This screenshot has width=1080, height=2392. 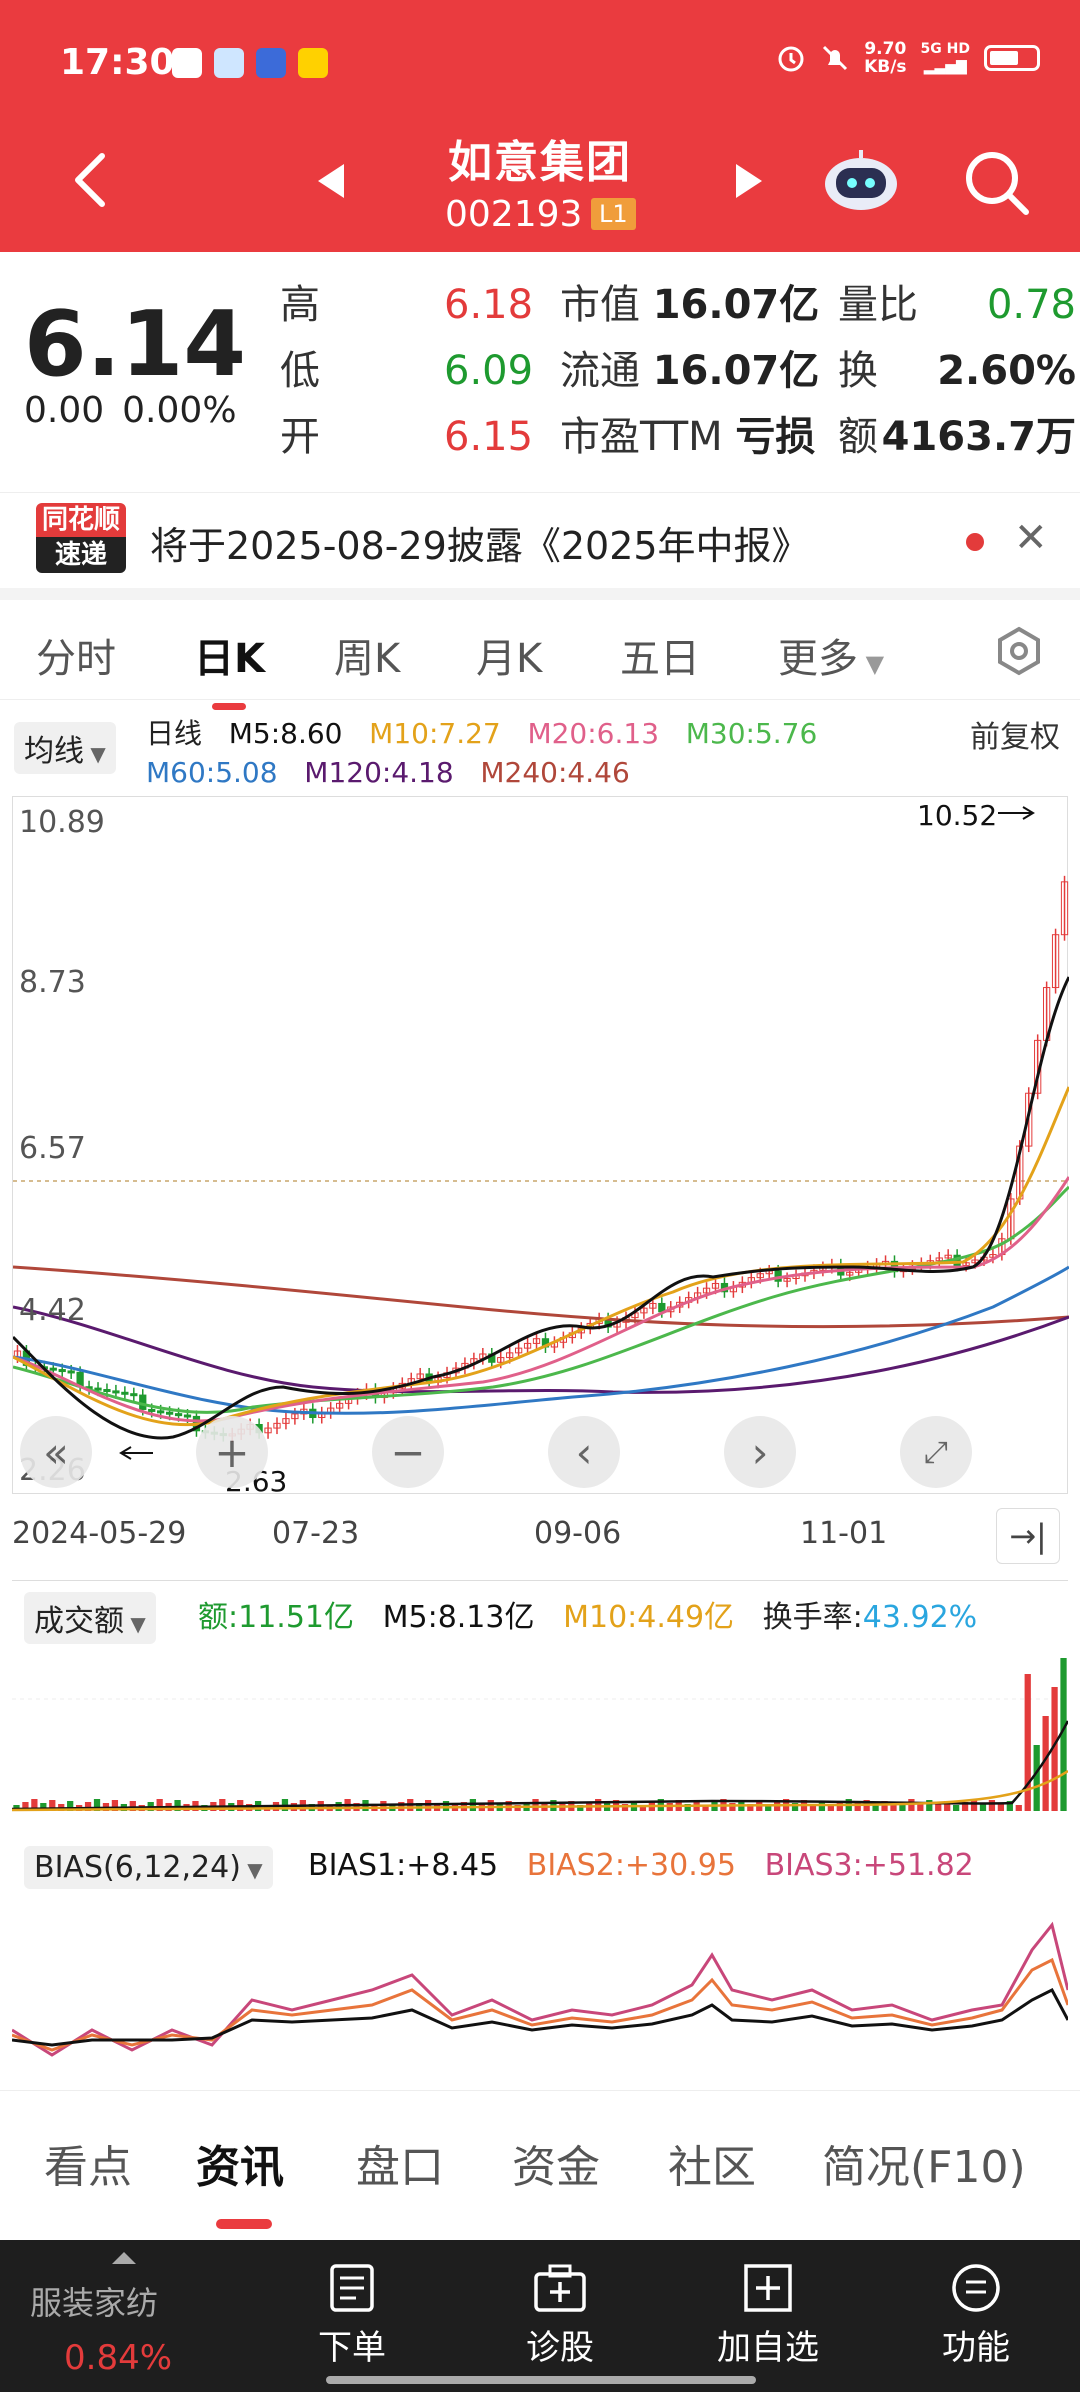 I want to click on price-adjust-toggle: 前复权, so click(x=1015, y=737).